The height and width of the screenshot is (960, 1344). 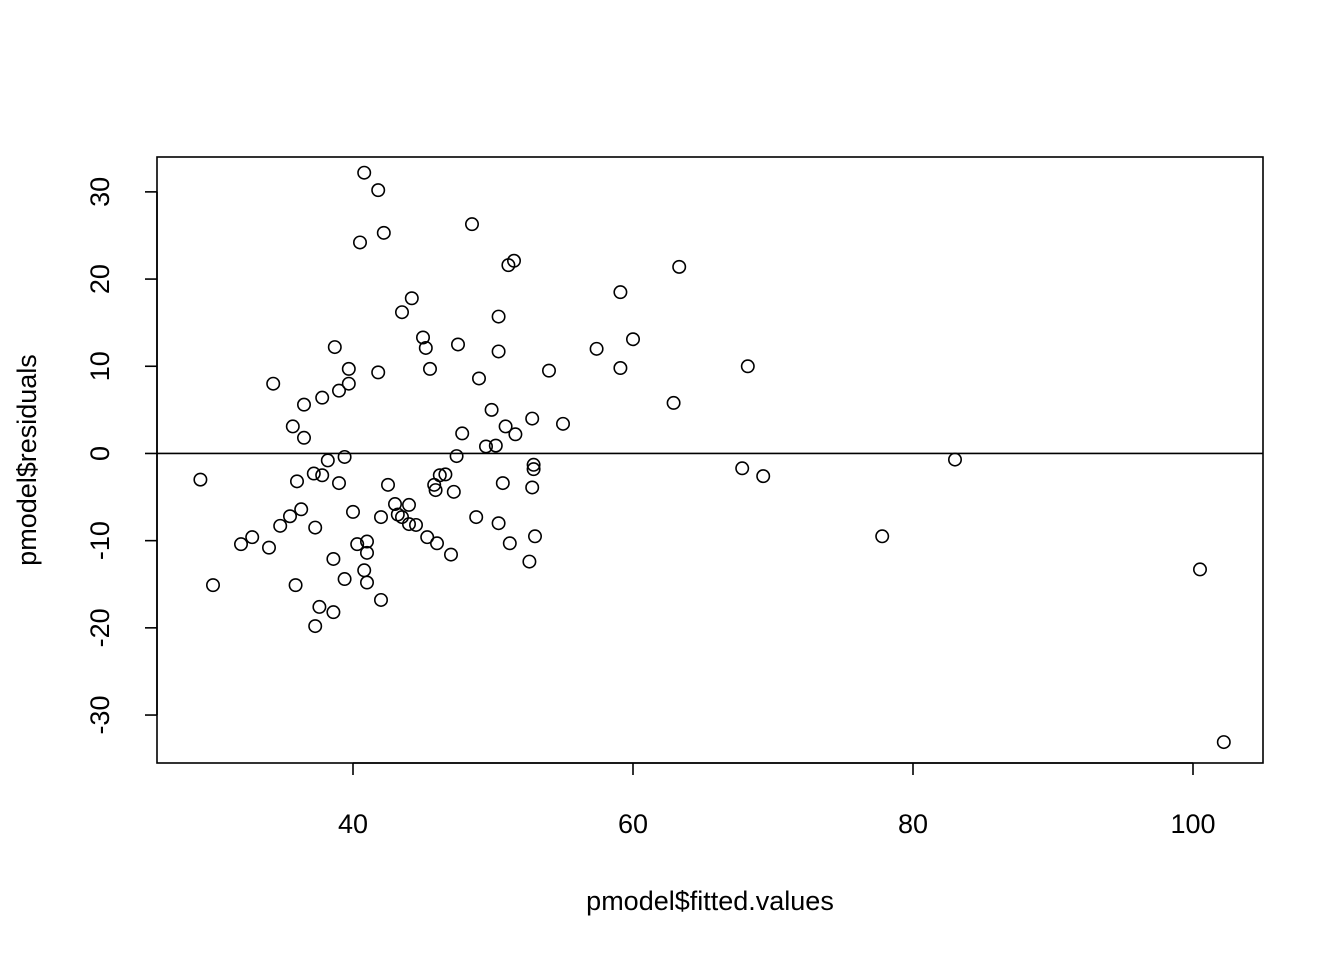 I want to click on y-tick-label: 0, so click(x=100, y=453).